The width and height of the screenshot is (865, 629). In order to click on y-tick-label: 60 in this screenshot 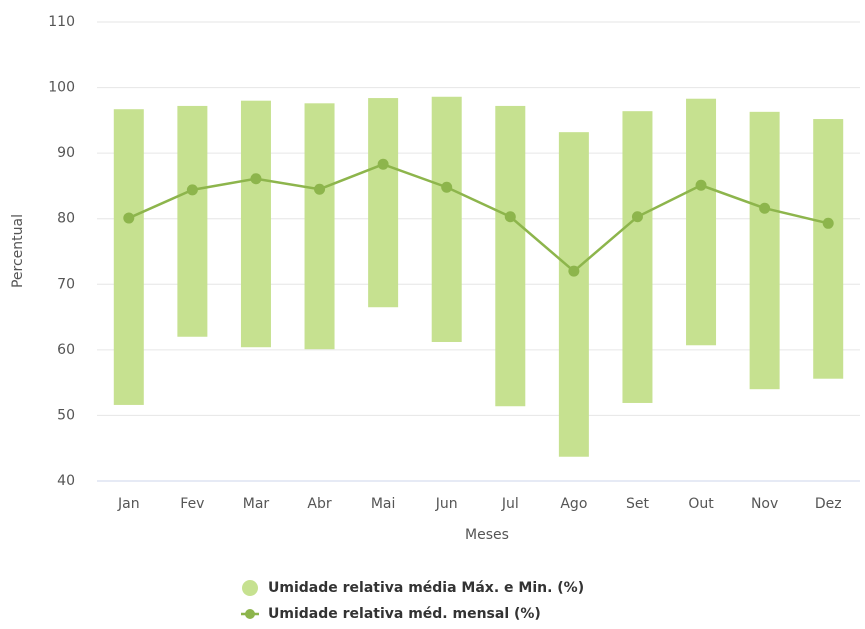, I will do `click(66, 350)`.